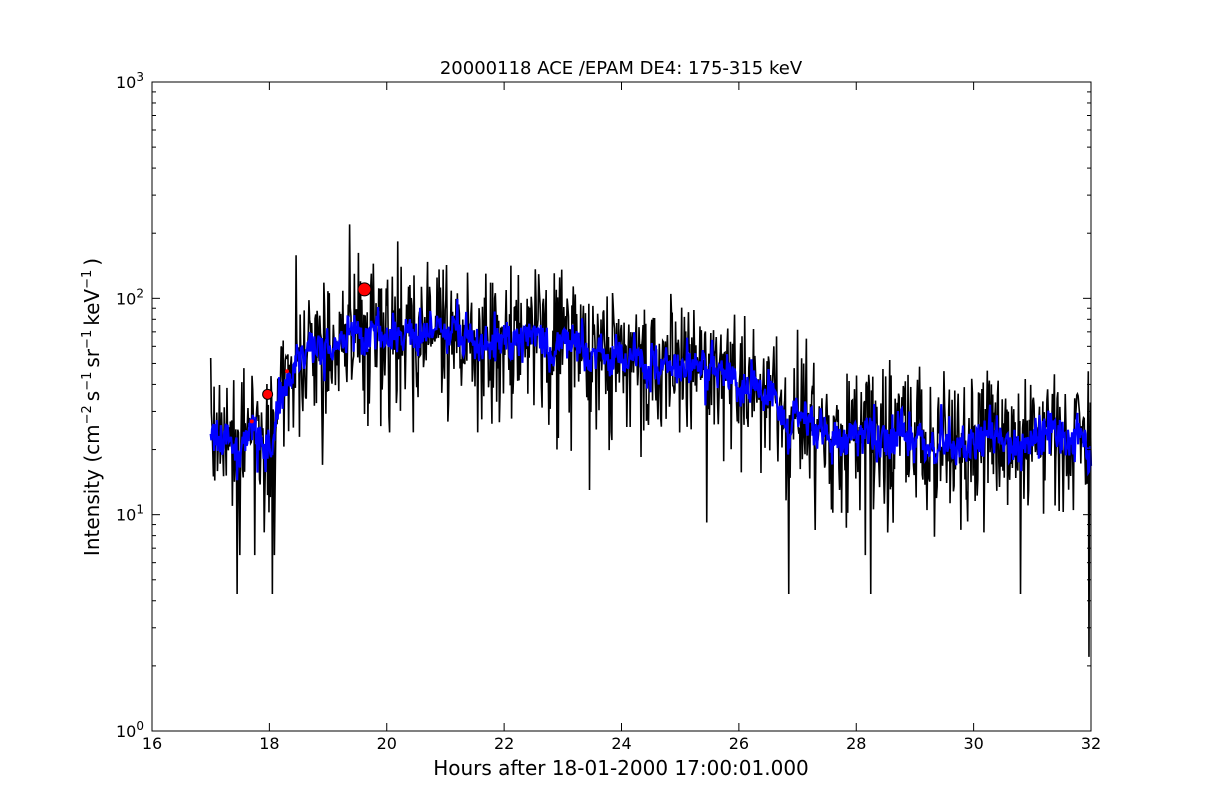  Describe the element at coordinates (140, 293) in the screenshot. I see `y-tick-exp: 2` at that location.